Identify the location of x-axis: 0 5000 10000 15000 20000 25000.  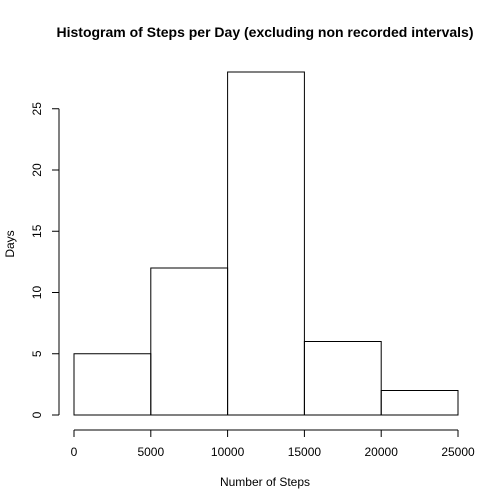
(273, 444).